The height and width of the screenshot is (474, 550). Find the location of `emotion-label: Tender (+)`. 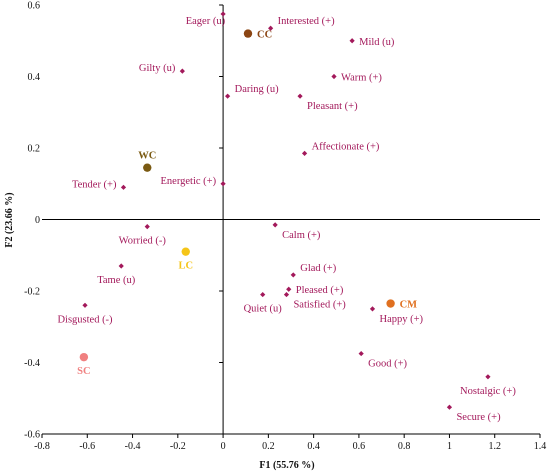

emotion-label: Tender (+) is located at coordinates (94, 184).